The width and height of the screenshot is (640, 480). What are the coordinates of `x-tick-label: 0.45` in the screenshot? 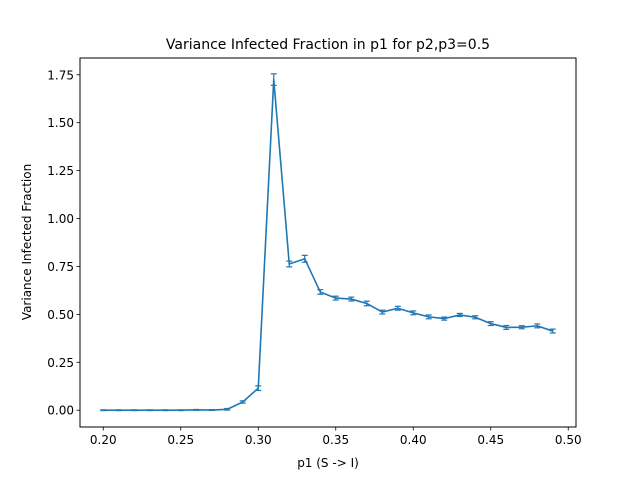 It's located at (490, 440).